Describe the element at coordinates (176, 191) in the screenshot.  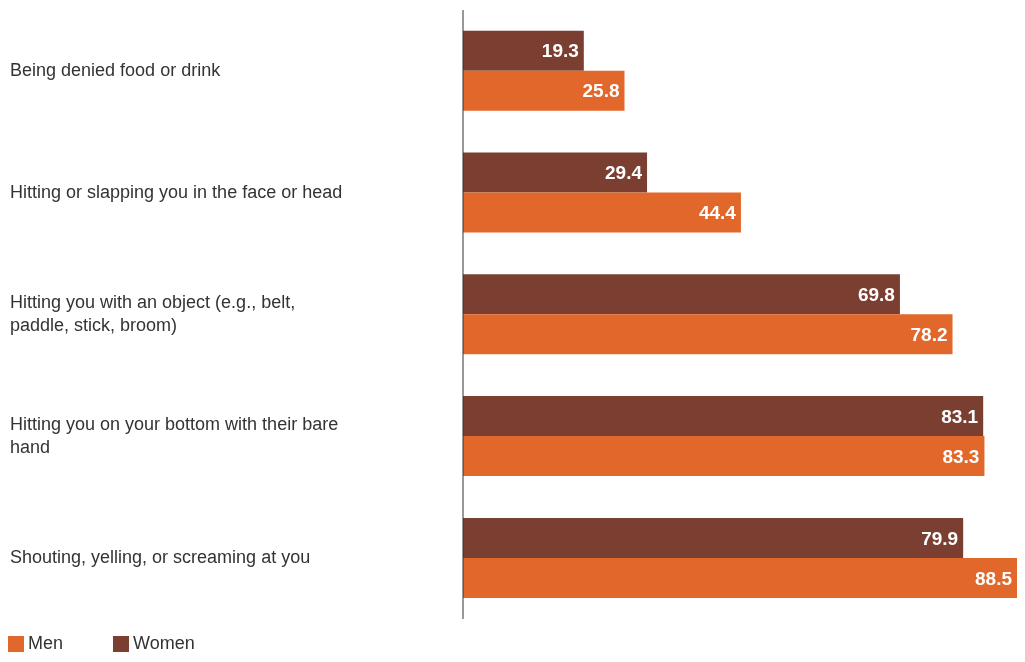
I see `y-tick-label: Hitting or slapping you in the face or head` at that location.